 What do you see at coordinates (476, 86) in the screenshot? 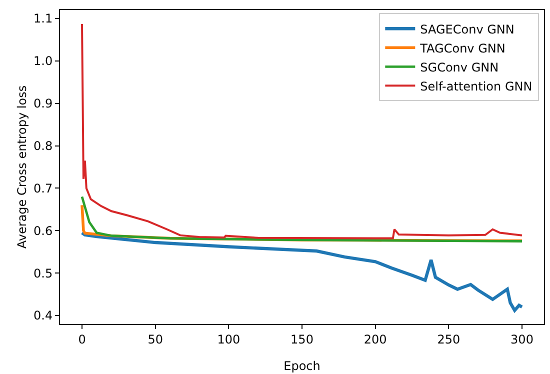
I see `legend-label: Self-attention GNN` at bounding box center [476, 86].